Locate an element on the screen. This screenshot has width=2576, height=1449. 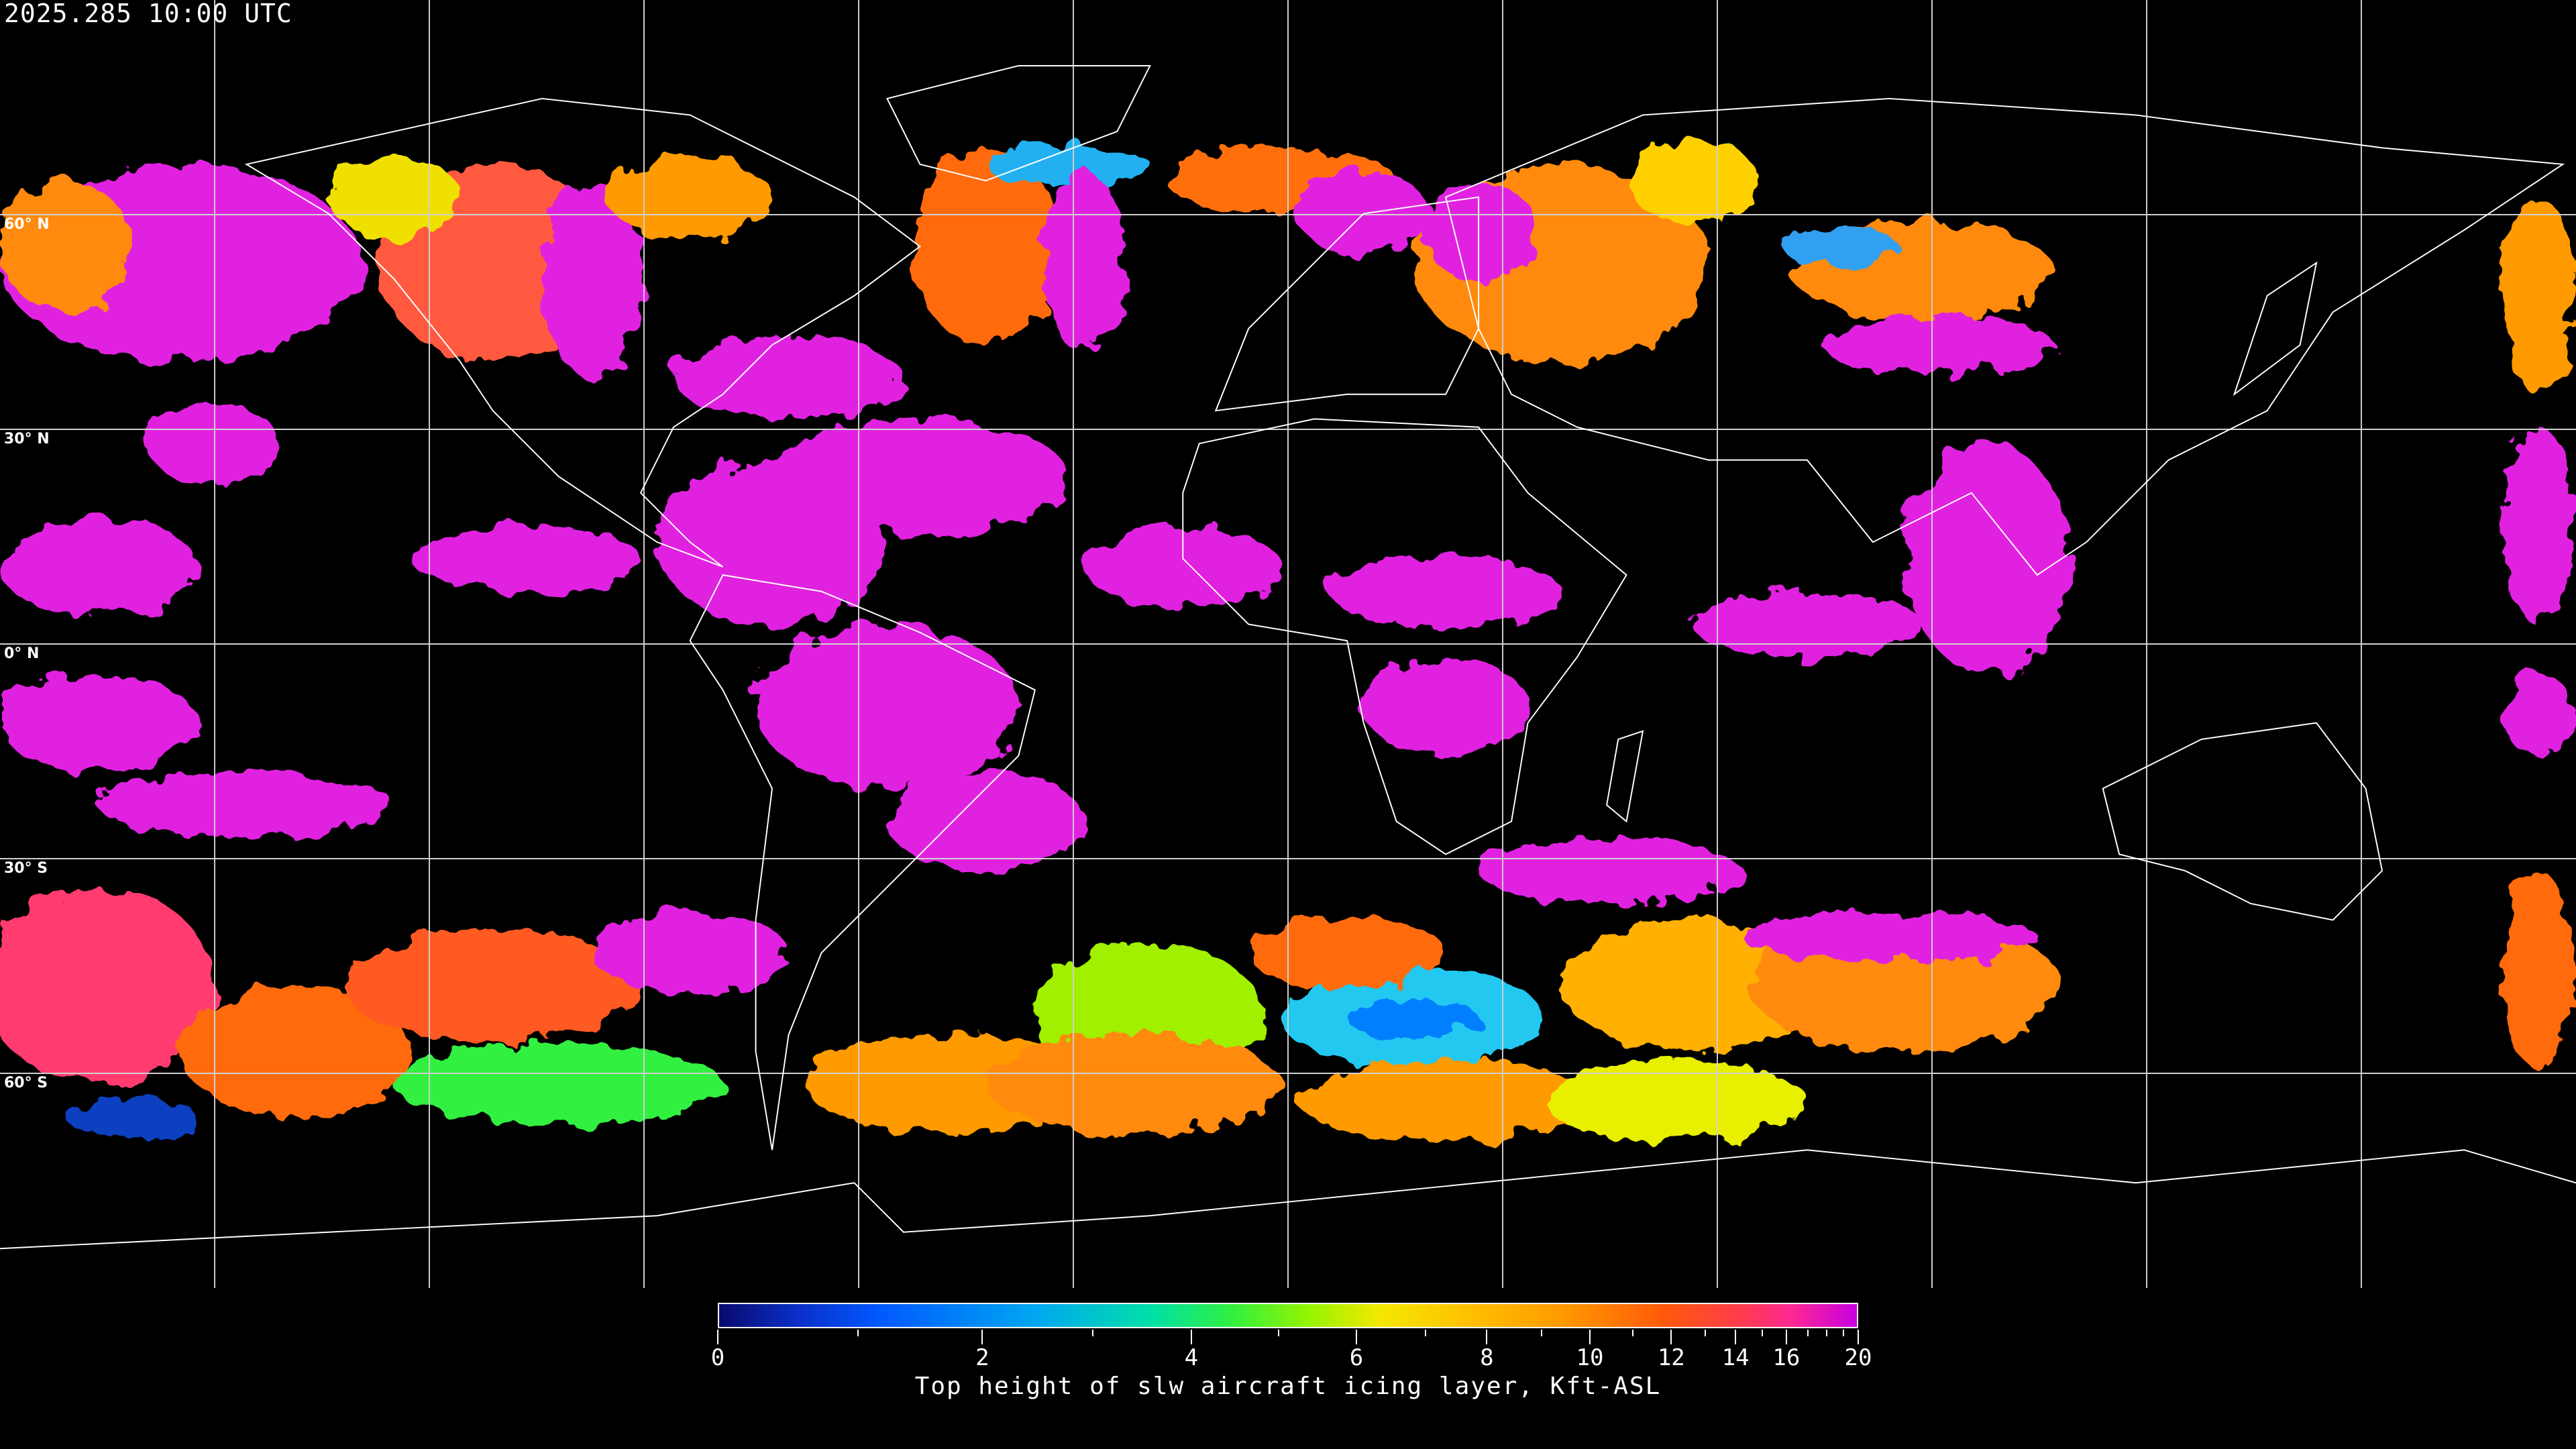
lat-label-equator: 0° N is located at coordinates (22, 653).